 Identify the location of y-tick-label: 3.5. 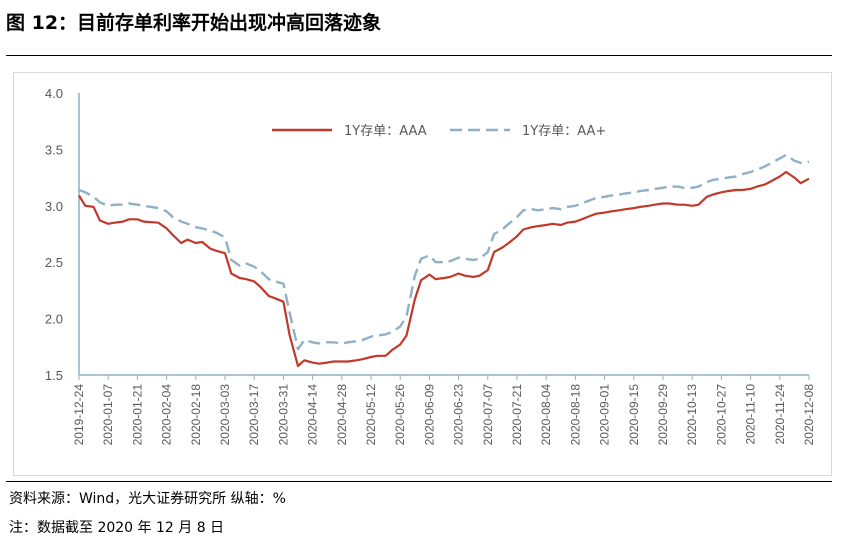
(54, 149).